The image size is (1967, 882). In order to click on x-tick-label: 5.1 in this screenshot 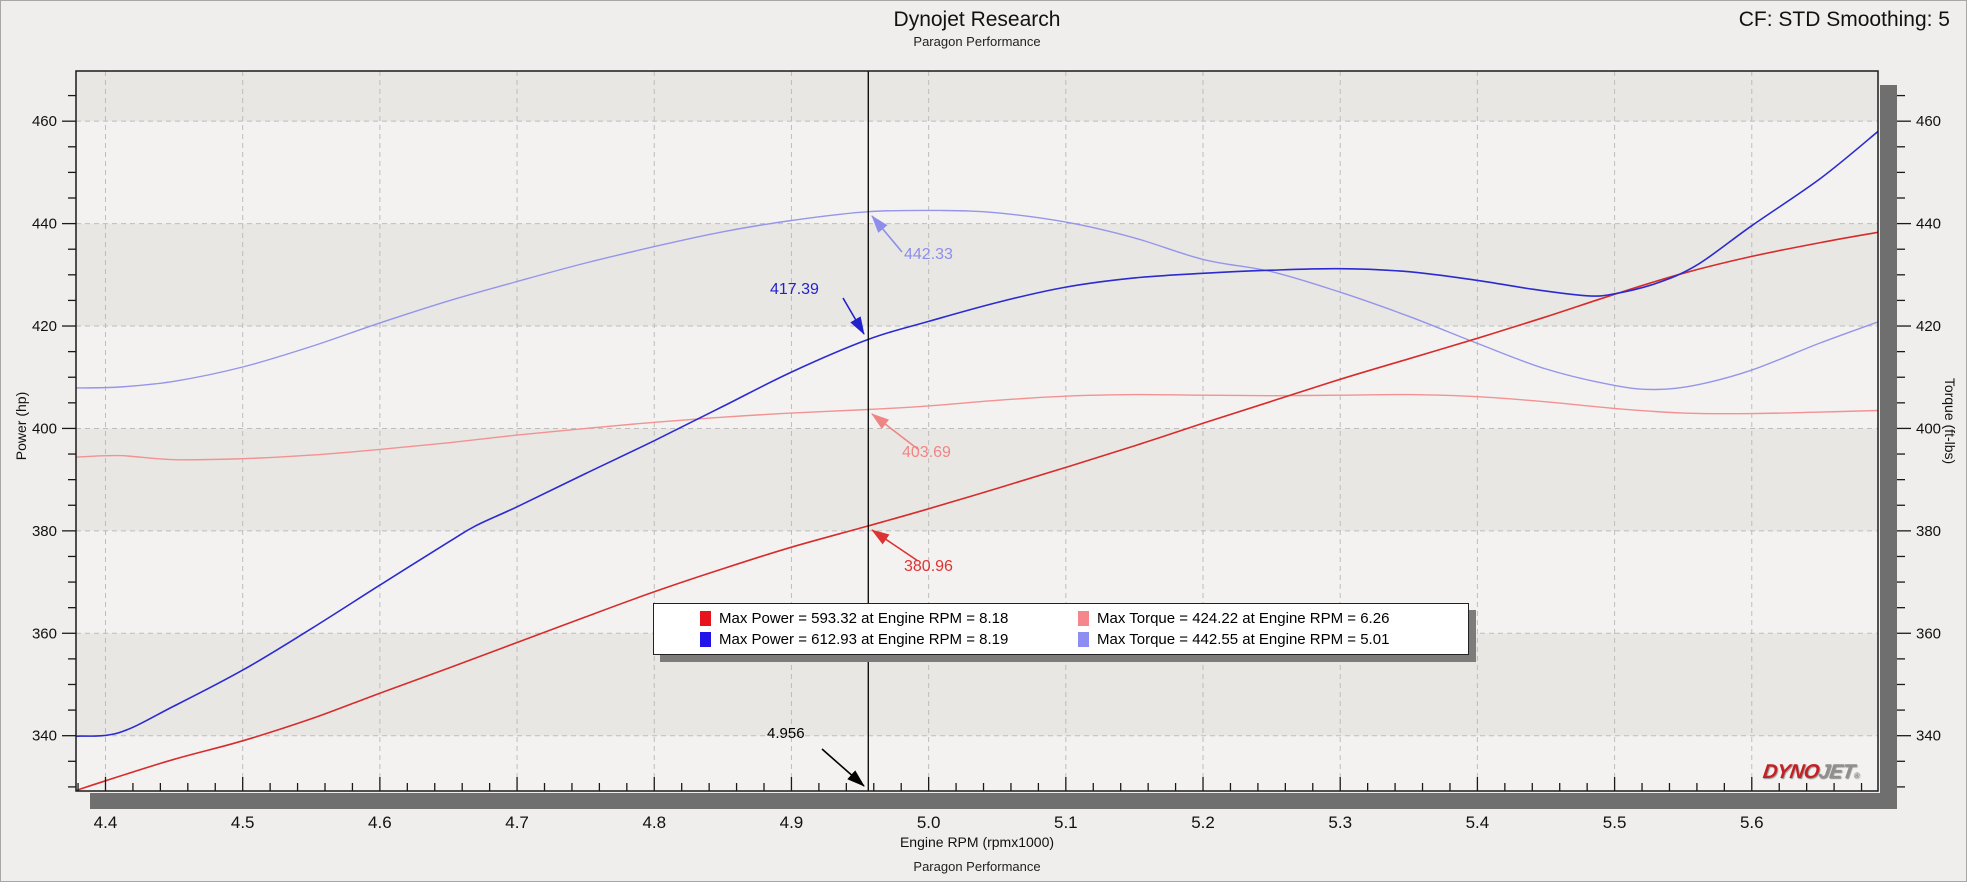, I will do `click(1066, 822)`.